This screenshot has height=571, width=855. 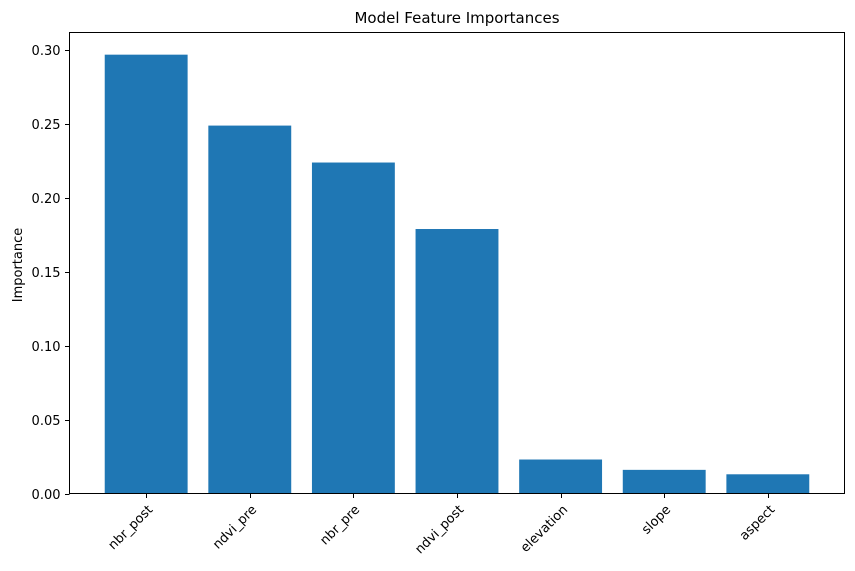 What do you see at coordinates (664, 481) in the screenshot?
I see `bar-slope` at bounding box center [664, 481].